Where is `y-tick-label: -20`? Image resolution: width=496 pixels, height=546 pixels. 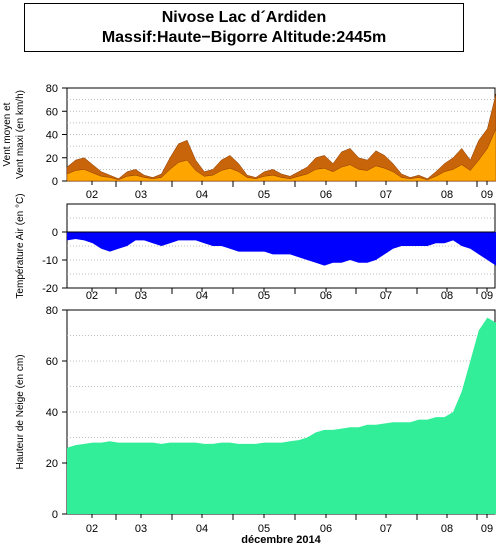 y-tick-label: -20 is located at coordinates (50, 289).